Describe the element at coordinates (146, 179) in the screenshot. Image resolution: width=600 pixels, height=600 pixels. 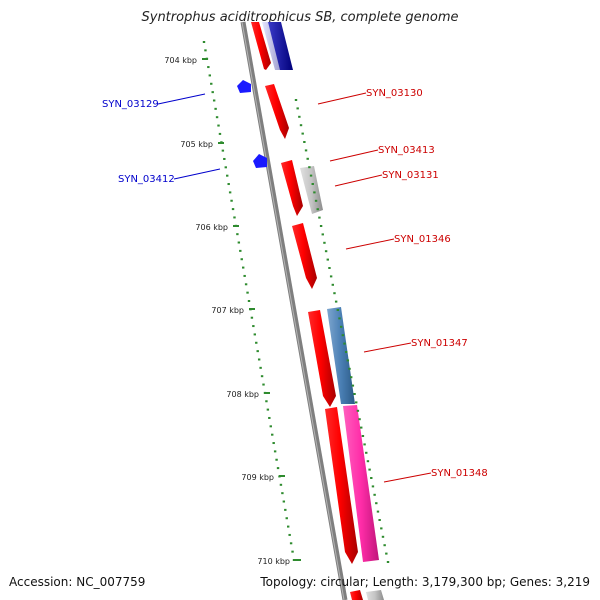
I see `label-syn-03412: SYN_03412` at that location.